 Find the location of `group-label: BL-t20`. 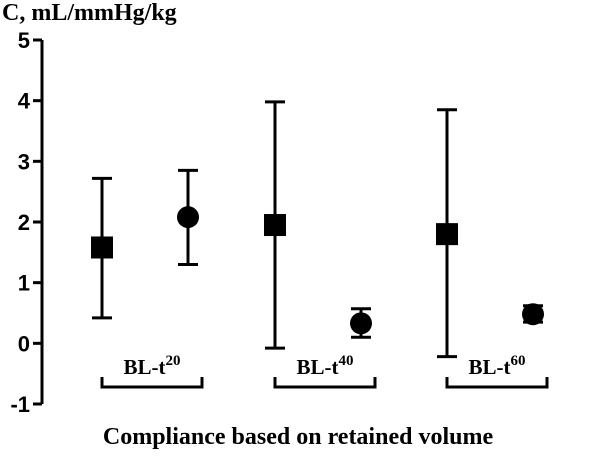

group-label: BL-t20 is located at coordinates (152, 366).